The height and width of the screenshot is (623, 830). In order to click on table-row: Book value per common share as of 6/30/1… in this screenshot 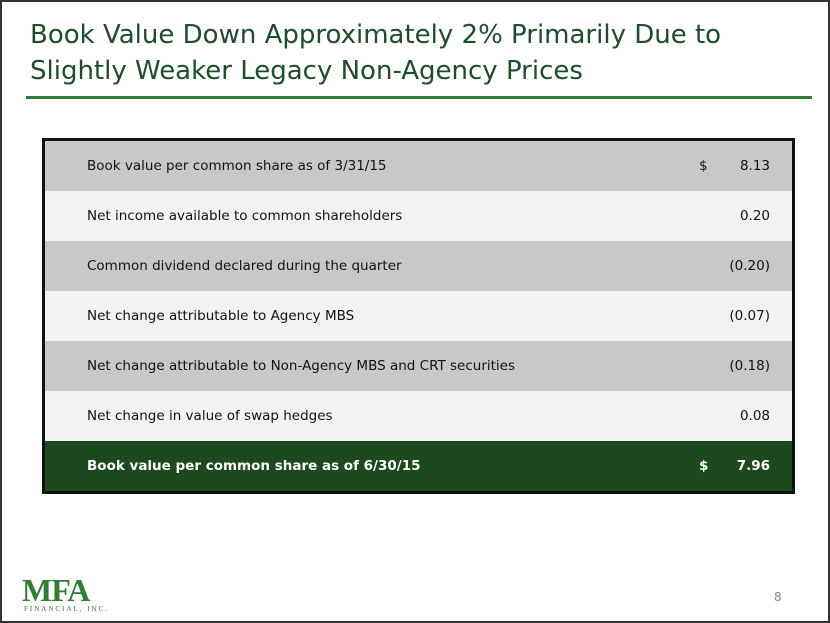, I will do `click(418, 466)`.